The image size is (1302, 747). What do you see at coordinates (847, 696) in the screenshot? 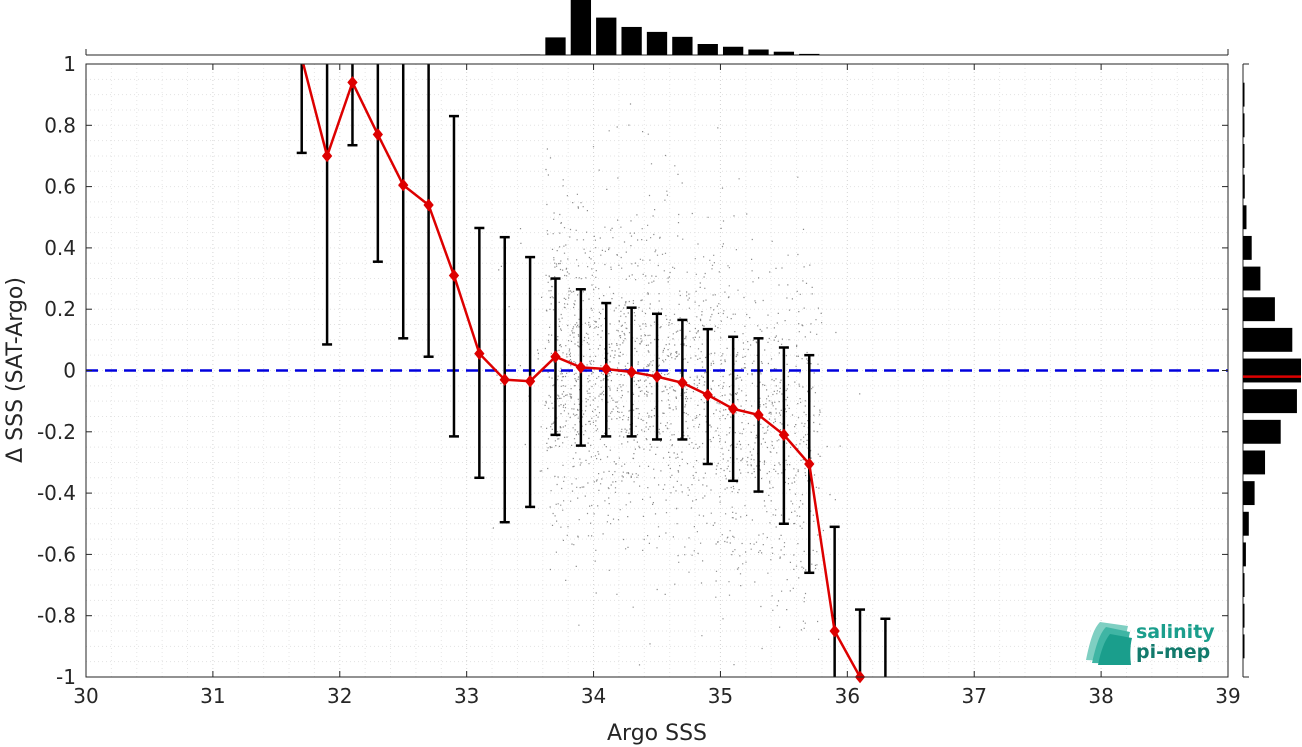
I see `x-tick-label: 36` at bounding box center [847, 696].